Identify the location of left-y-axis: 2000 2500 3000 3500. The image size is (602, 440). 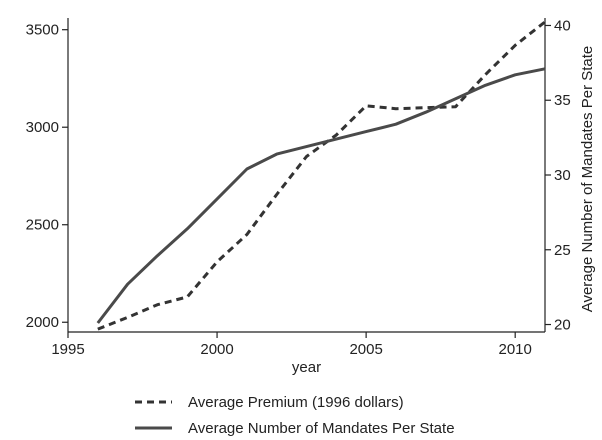
(47, 176).